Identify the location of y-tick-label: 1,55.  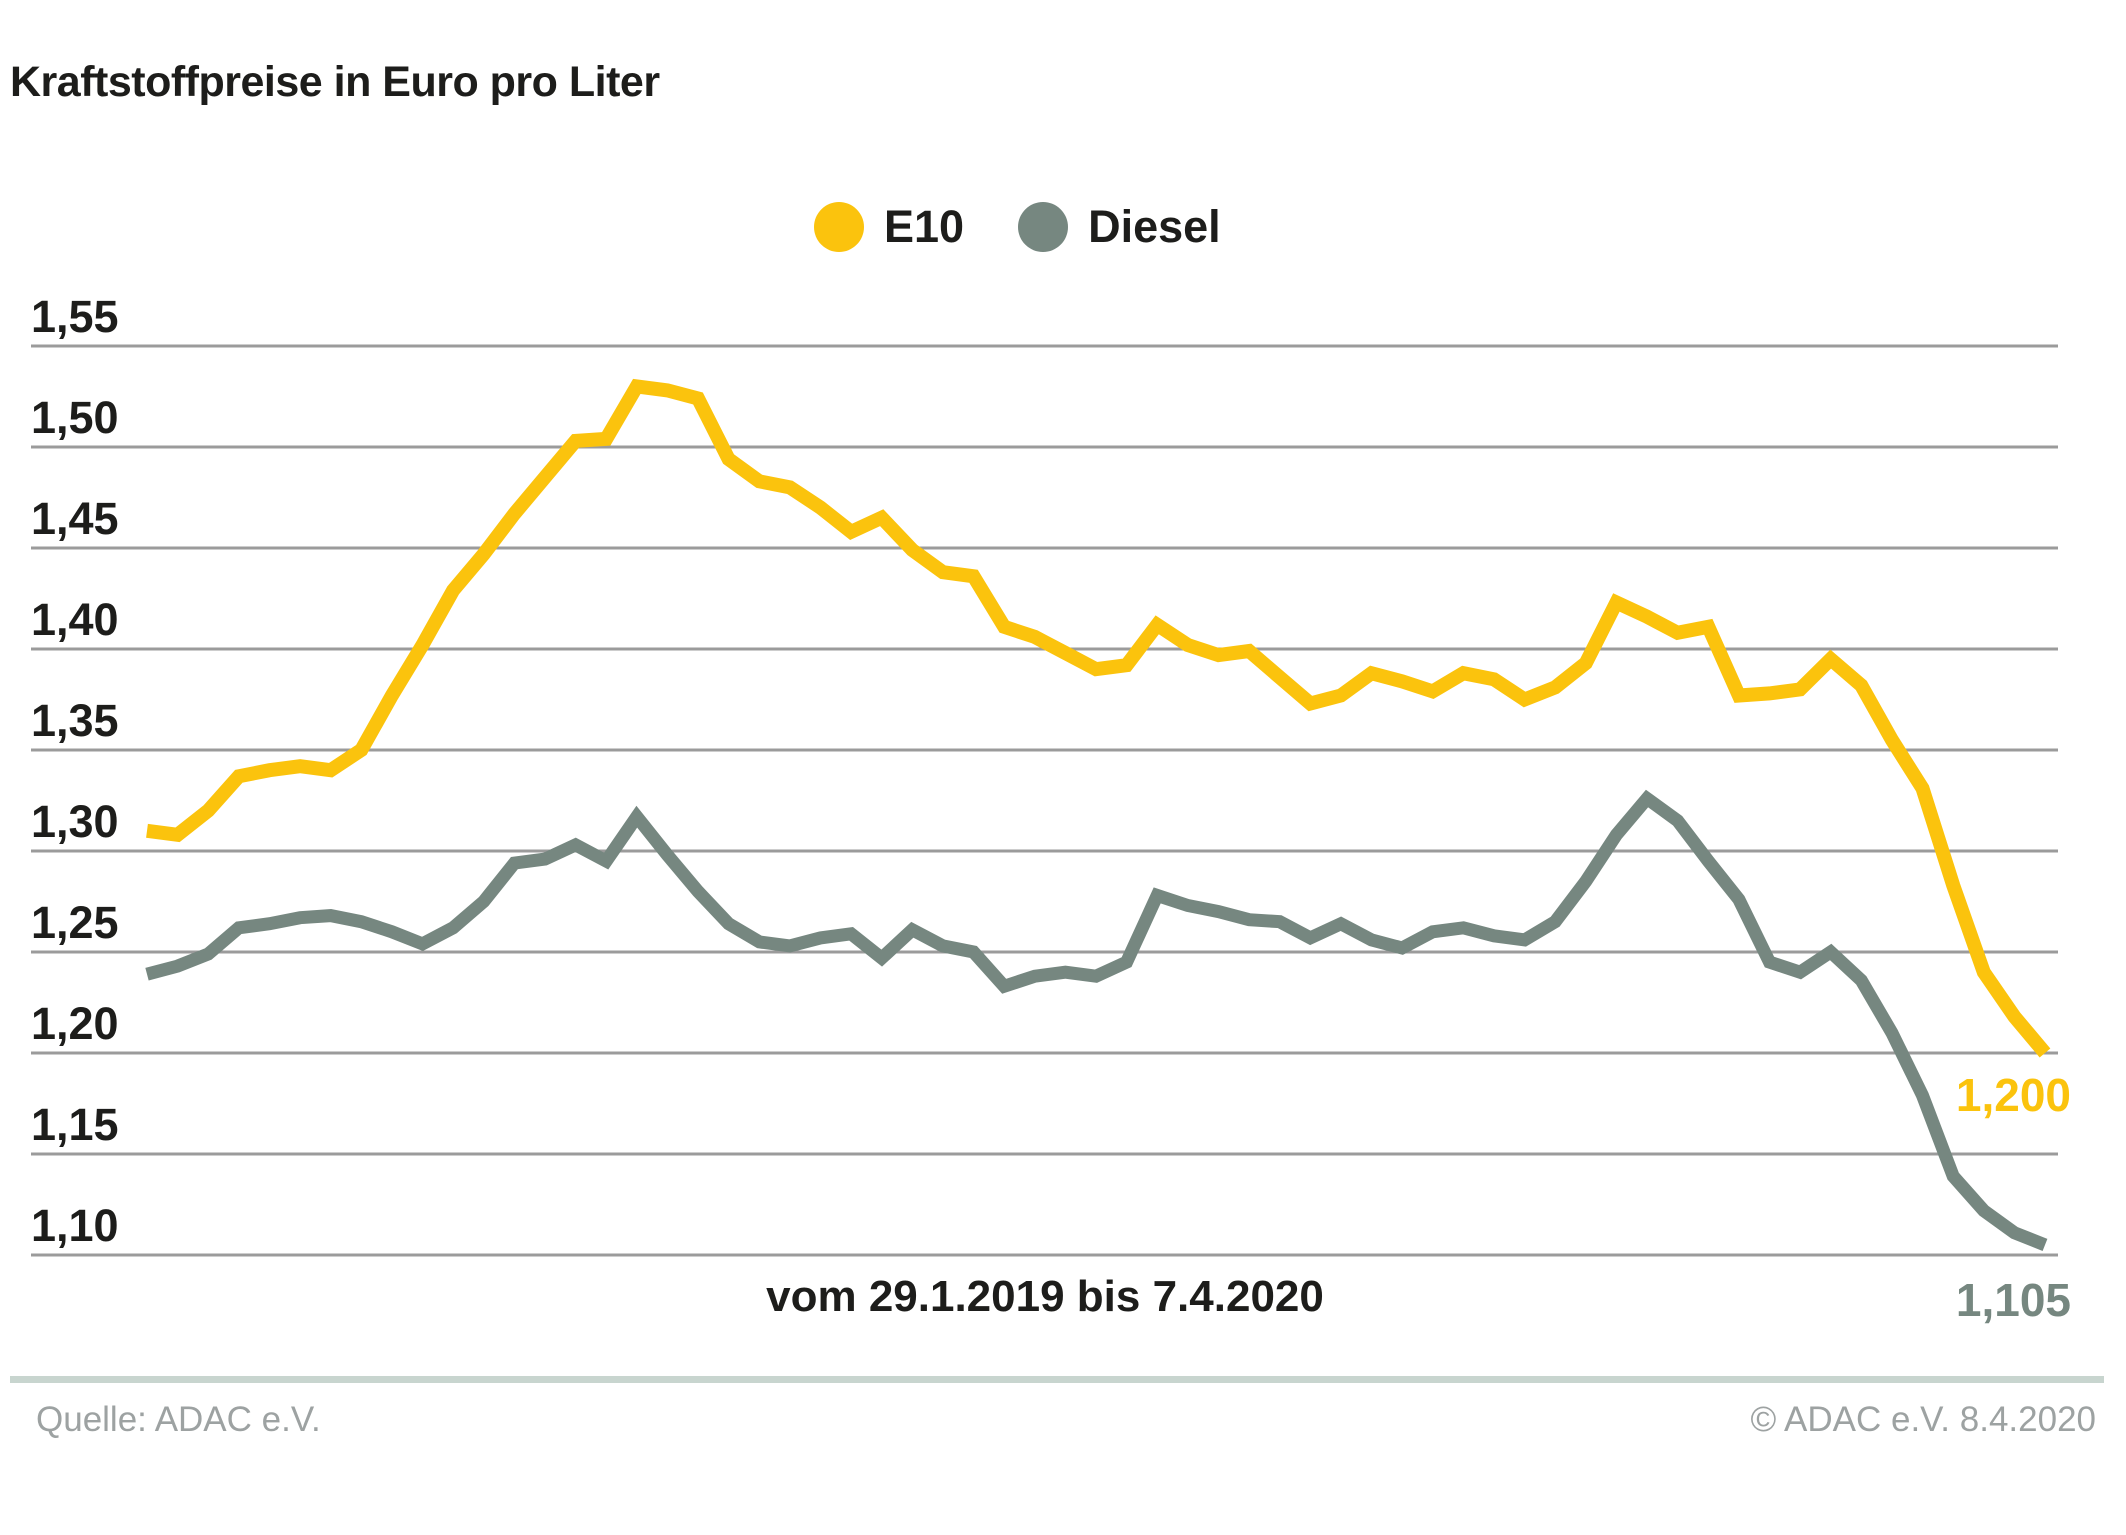
(75, 316).